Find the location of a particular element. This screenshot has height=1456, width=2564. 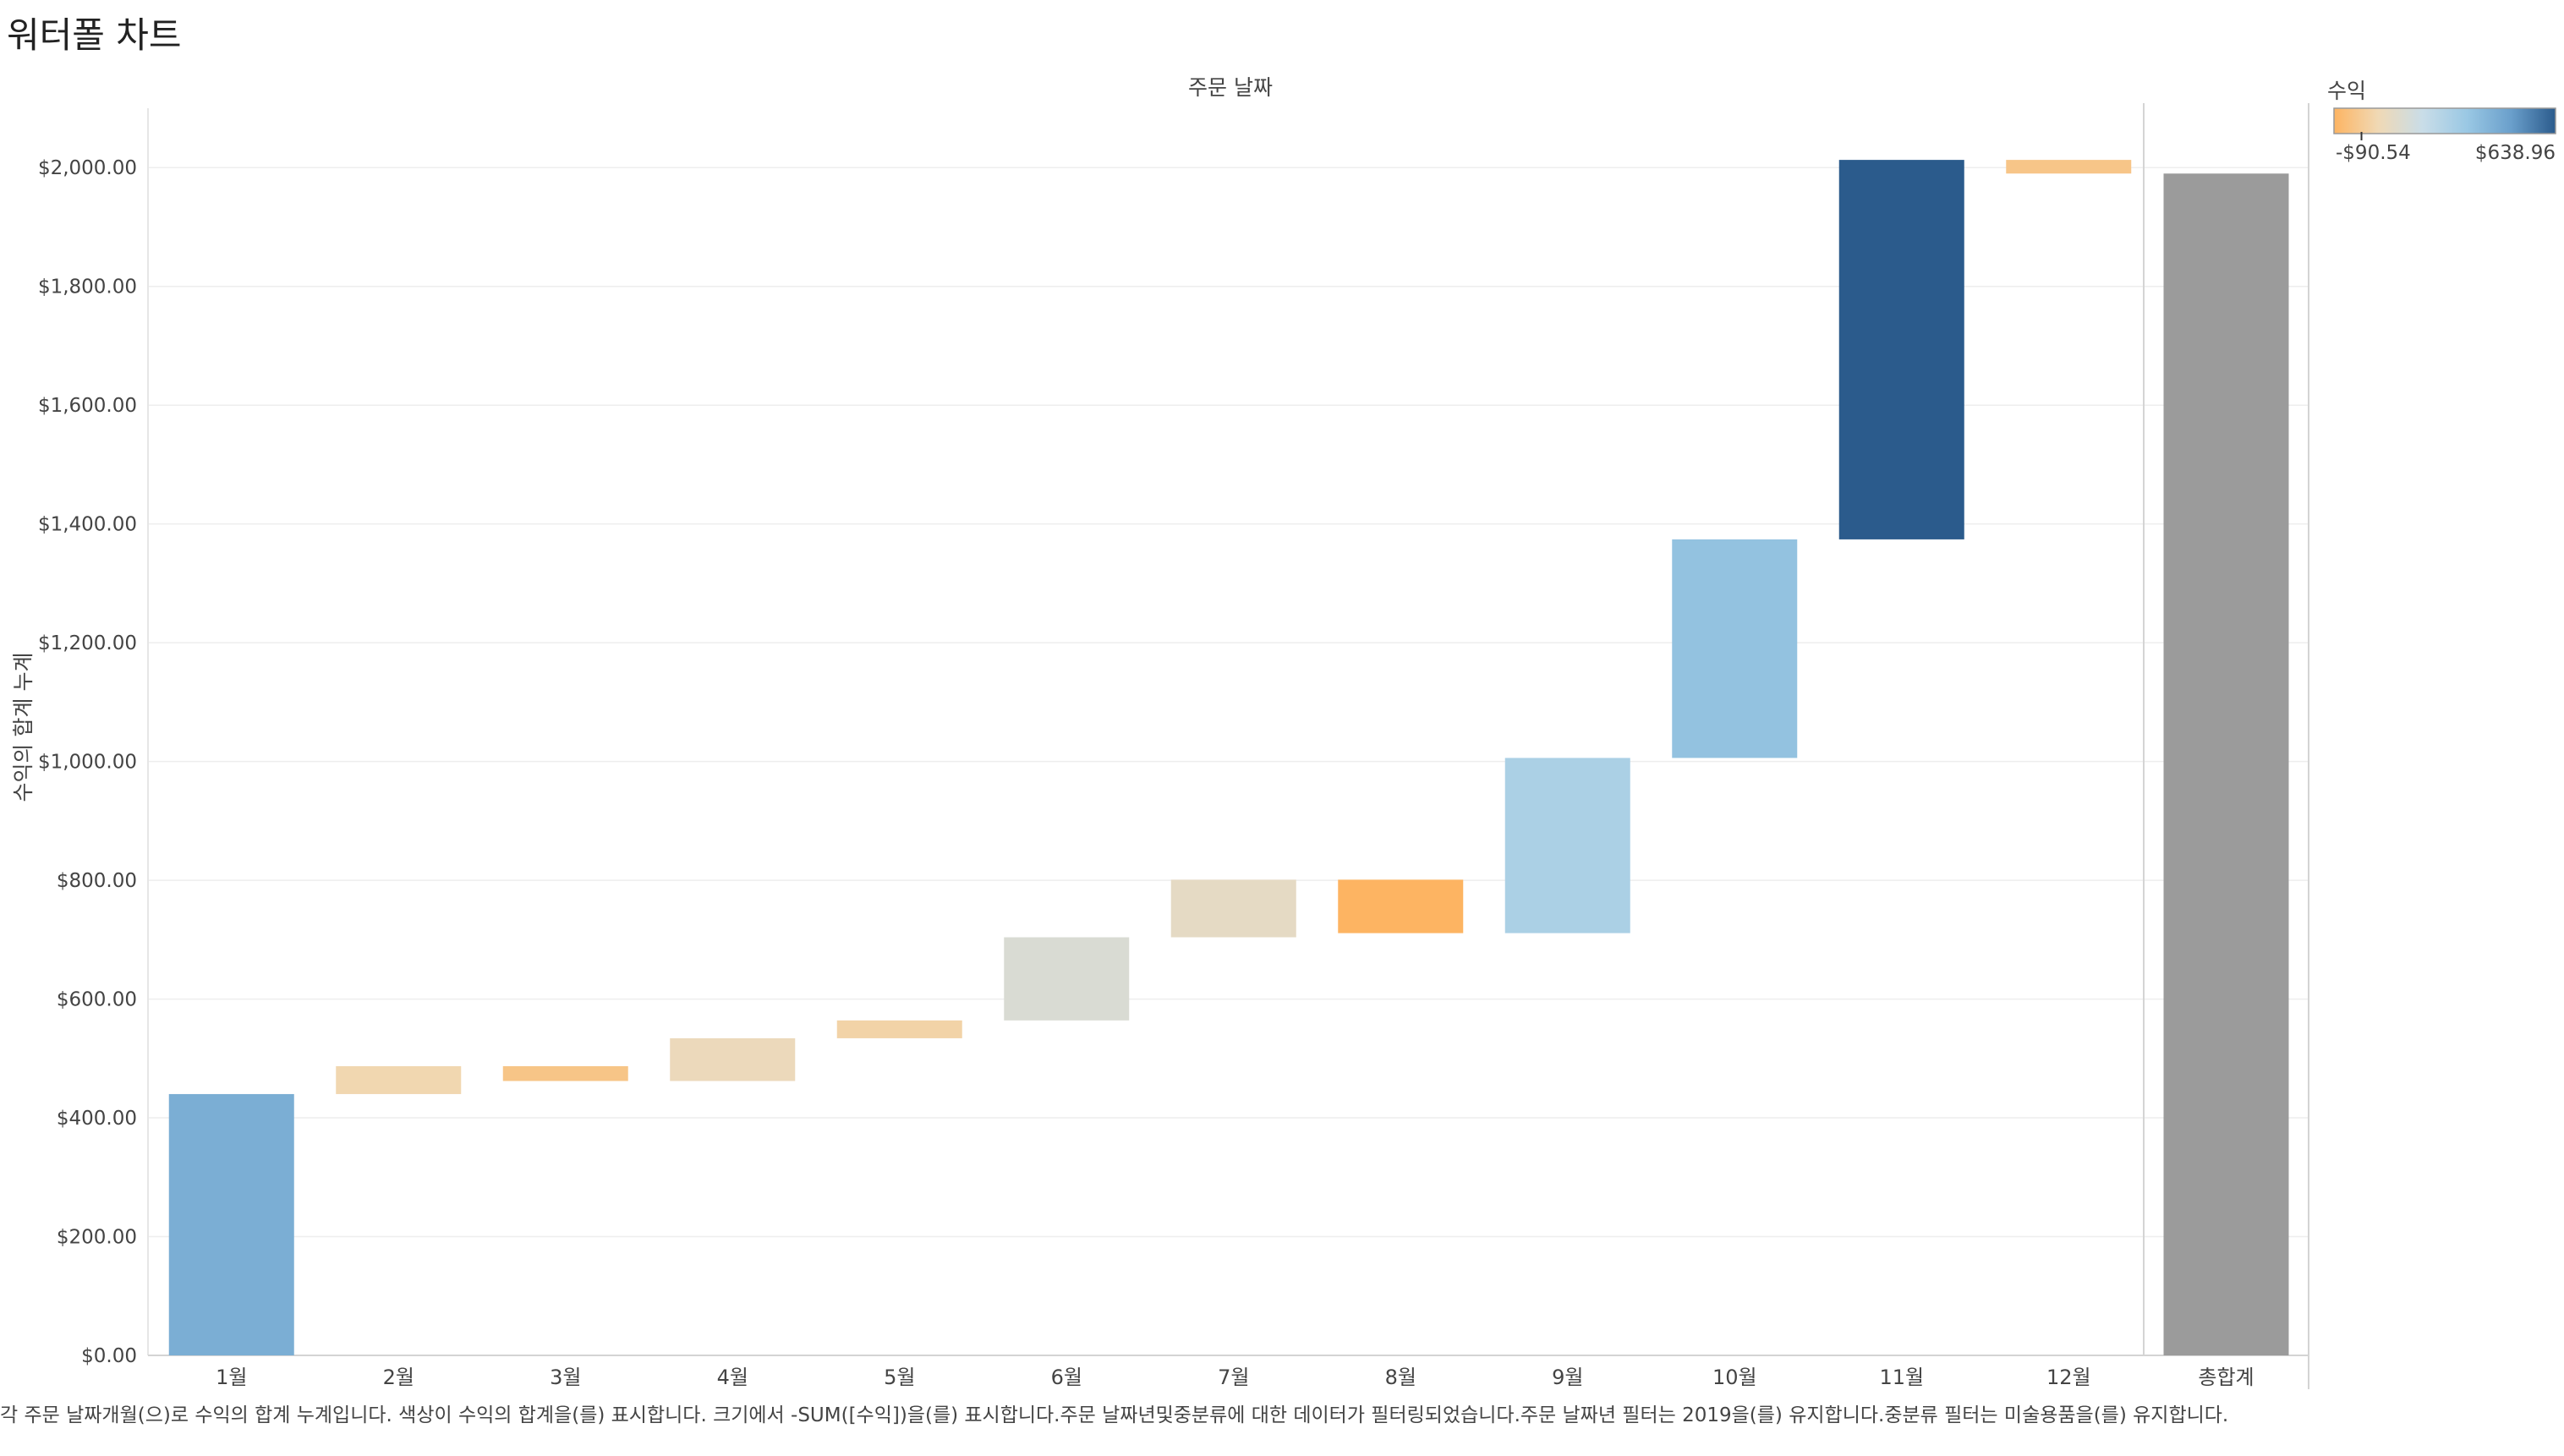

x-tick-label: 10월 is located at coordinates (1734, 1377).